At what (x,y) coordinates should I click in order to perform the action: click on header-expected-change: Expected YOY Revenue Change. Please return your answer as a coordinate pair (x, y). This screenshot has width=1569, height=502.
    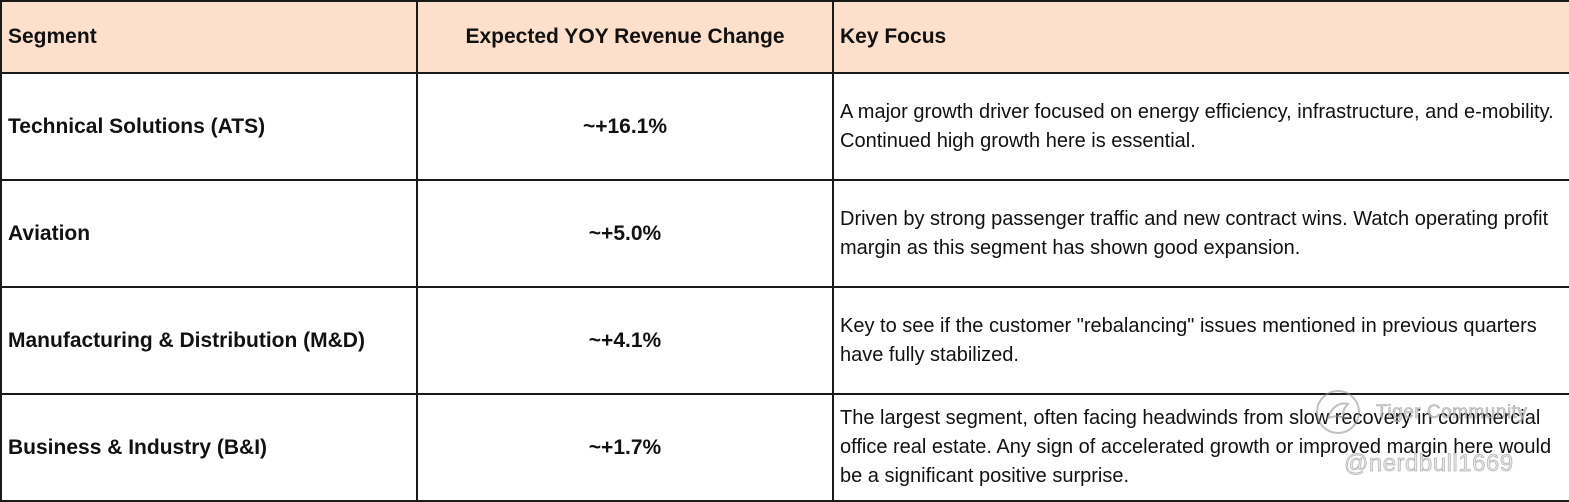
    Looking at the image, I should click on (625, 37).